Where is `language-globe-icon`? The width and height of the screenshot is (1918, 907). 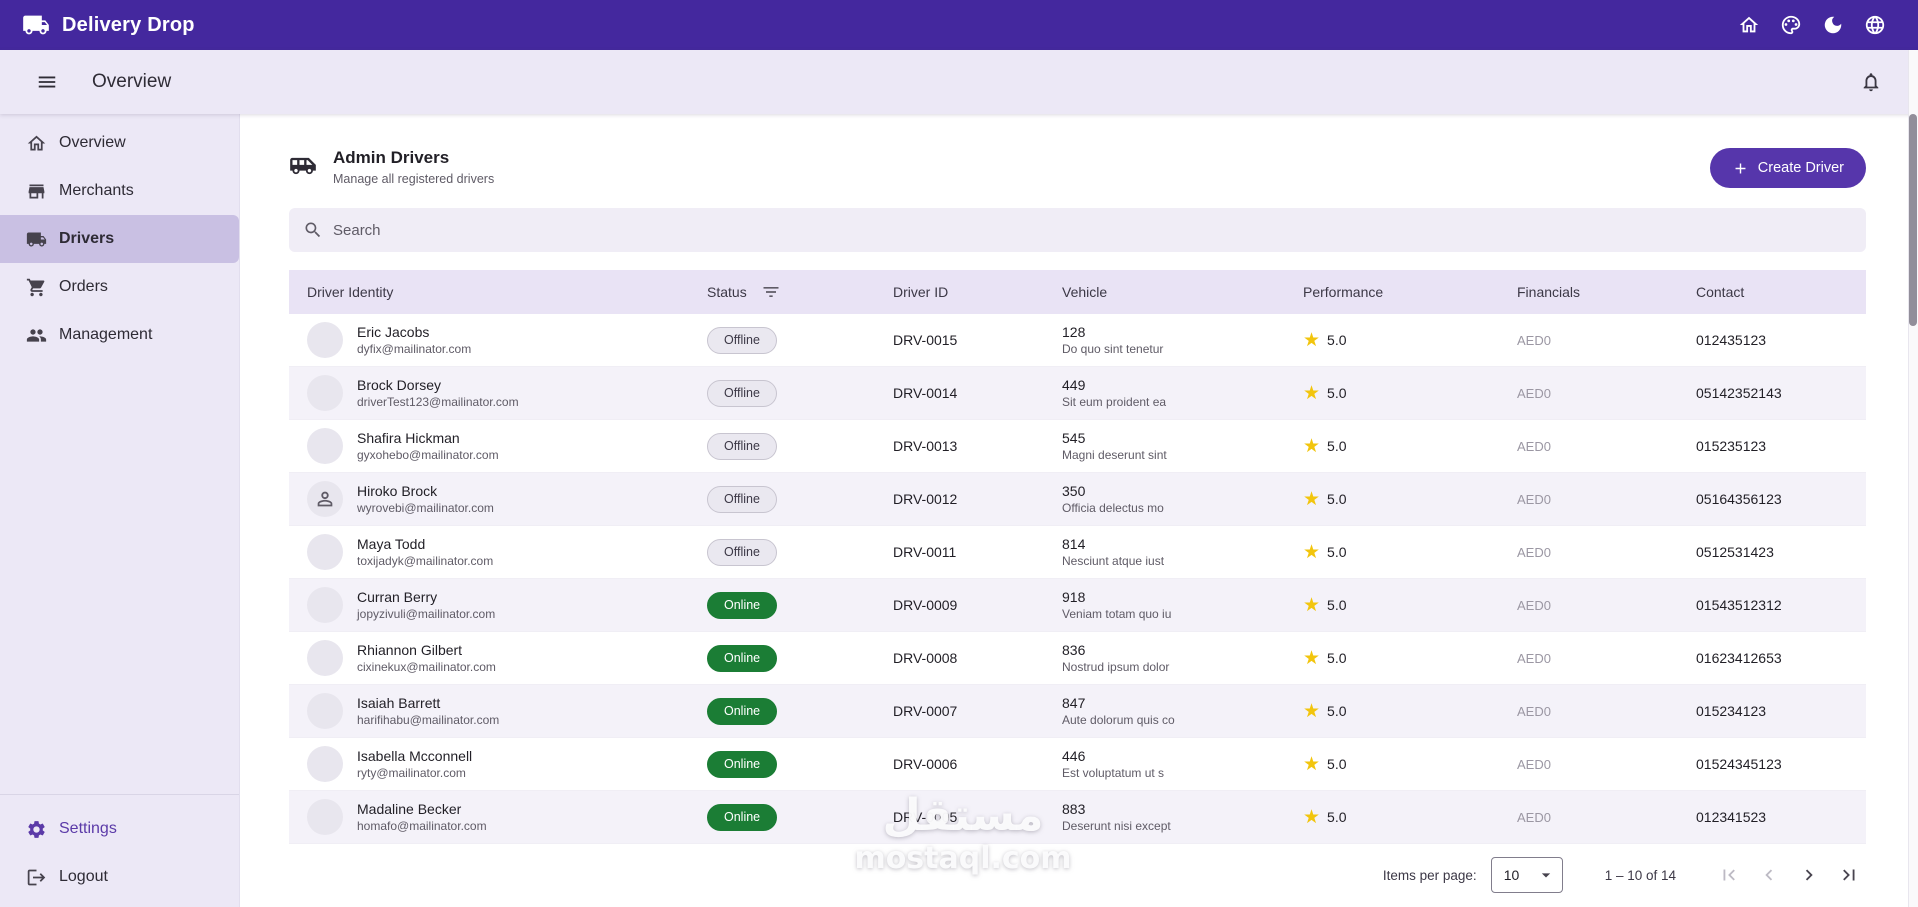
language-globe-icon is located at coordinates (1875, 25).